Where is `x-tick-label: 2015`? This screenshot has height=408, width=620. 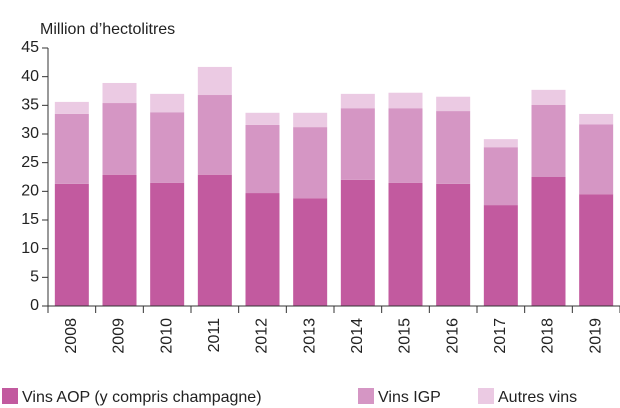
x-tick-label: 2015 is located at coordinates (405, 336).